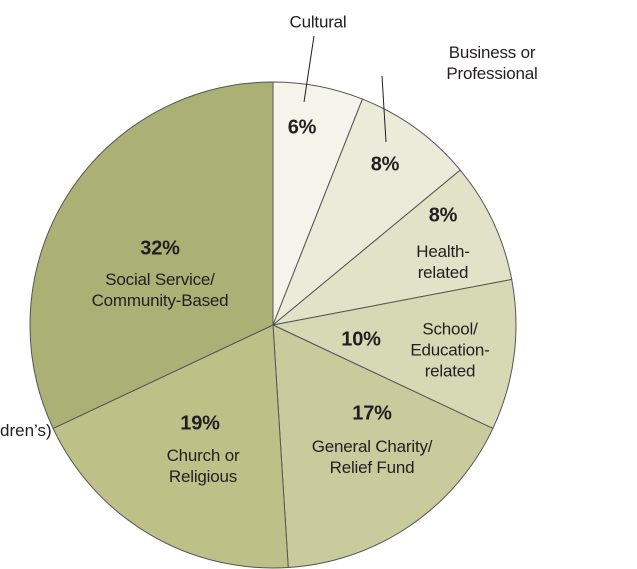  Describe the element at coordinates (200, 423) in the screenshot. I see `value-label: 19%` at that location.